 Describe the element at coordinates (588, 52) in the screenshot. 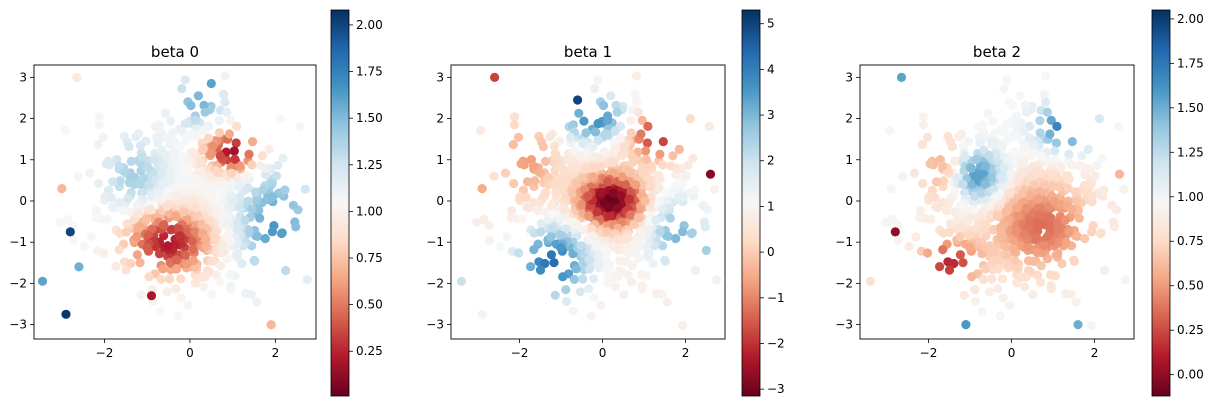

I see `subplot-title: beta 1` at that location.